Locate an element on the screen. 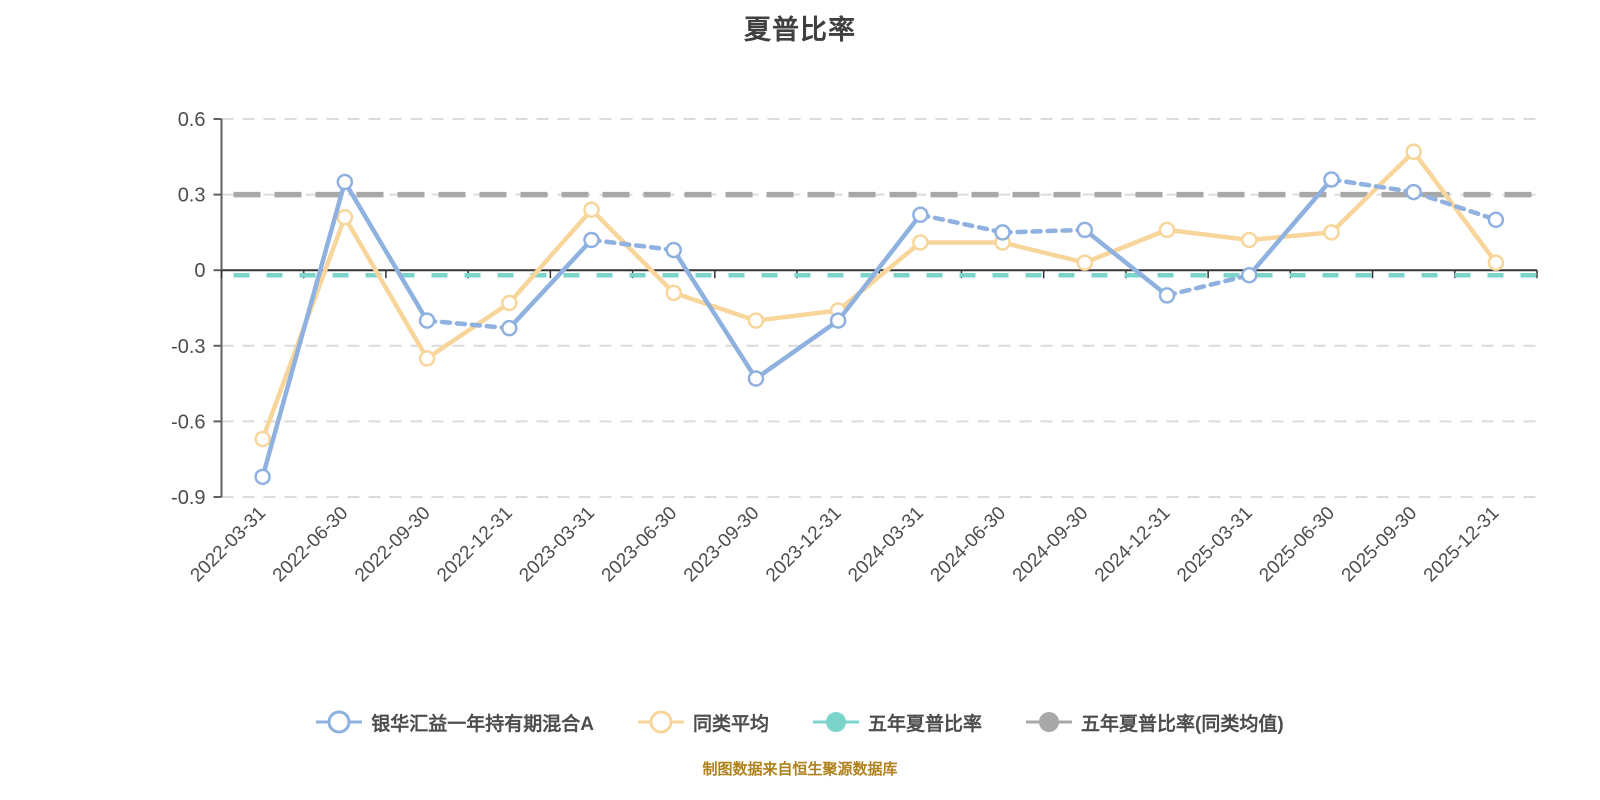 The height and width of the screenshot is (800, 1600). y-axis-label: 0 is located at coordinates (199, 271).